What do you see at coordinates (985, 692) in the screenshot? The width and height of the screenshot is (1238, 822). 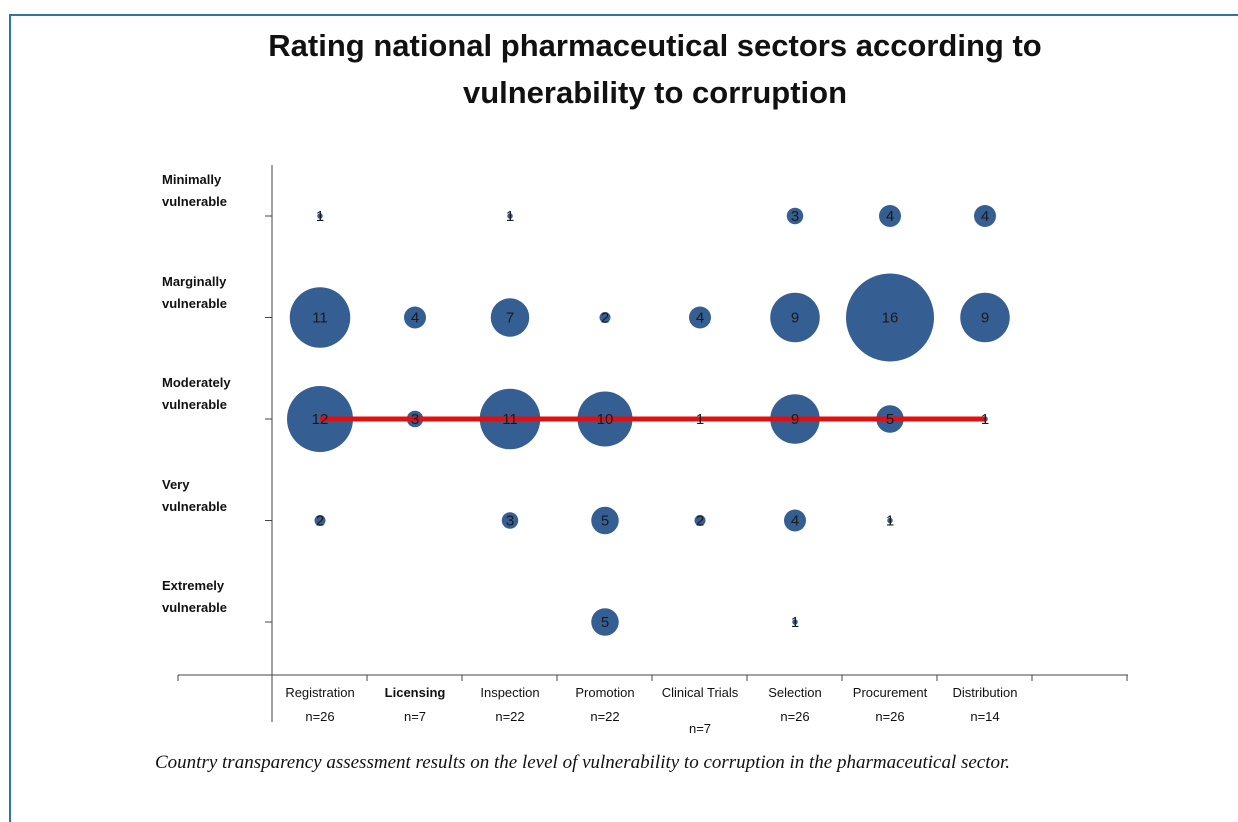 I see `x-tick-label: Distribution` at bounding box center [985, 692].